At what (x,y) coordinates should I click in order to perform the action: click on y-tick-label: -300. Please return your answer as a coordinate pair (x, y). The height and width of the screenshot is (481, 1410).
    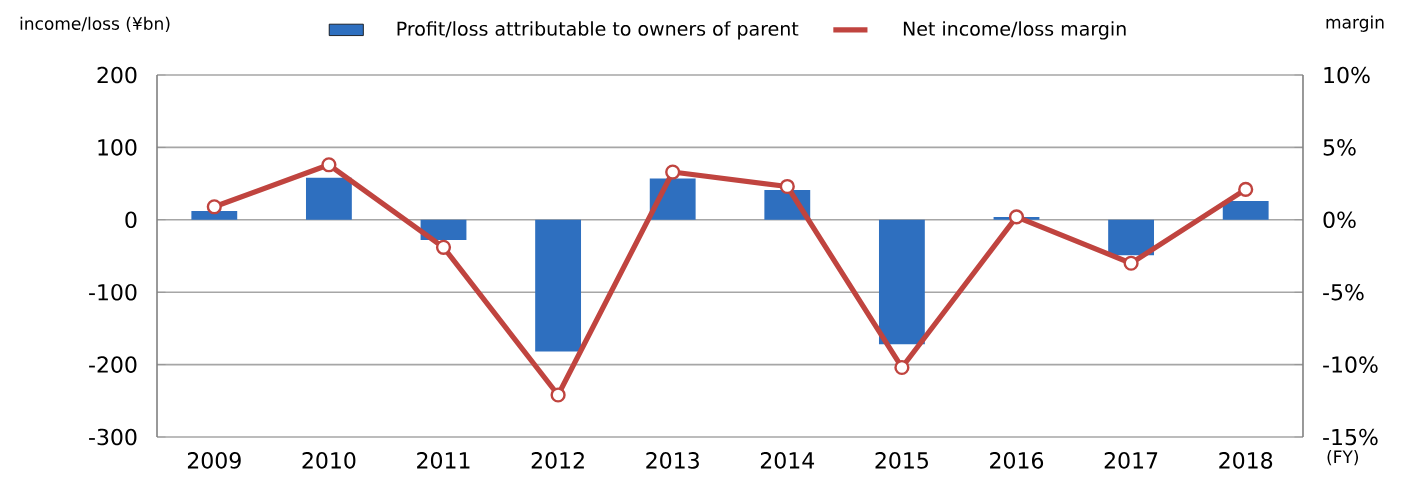
    Looking at the image, I should click on (113, 437).